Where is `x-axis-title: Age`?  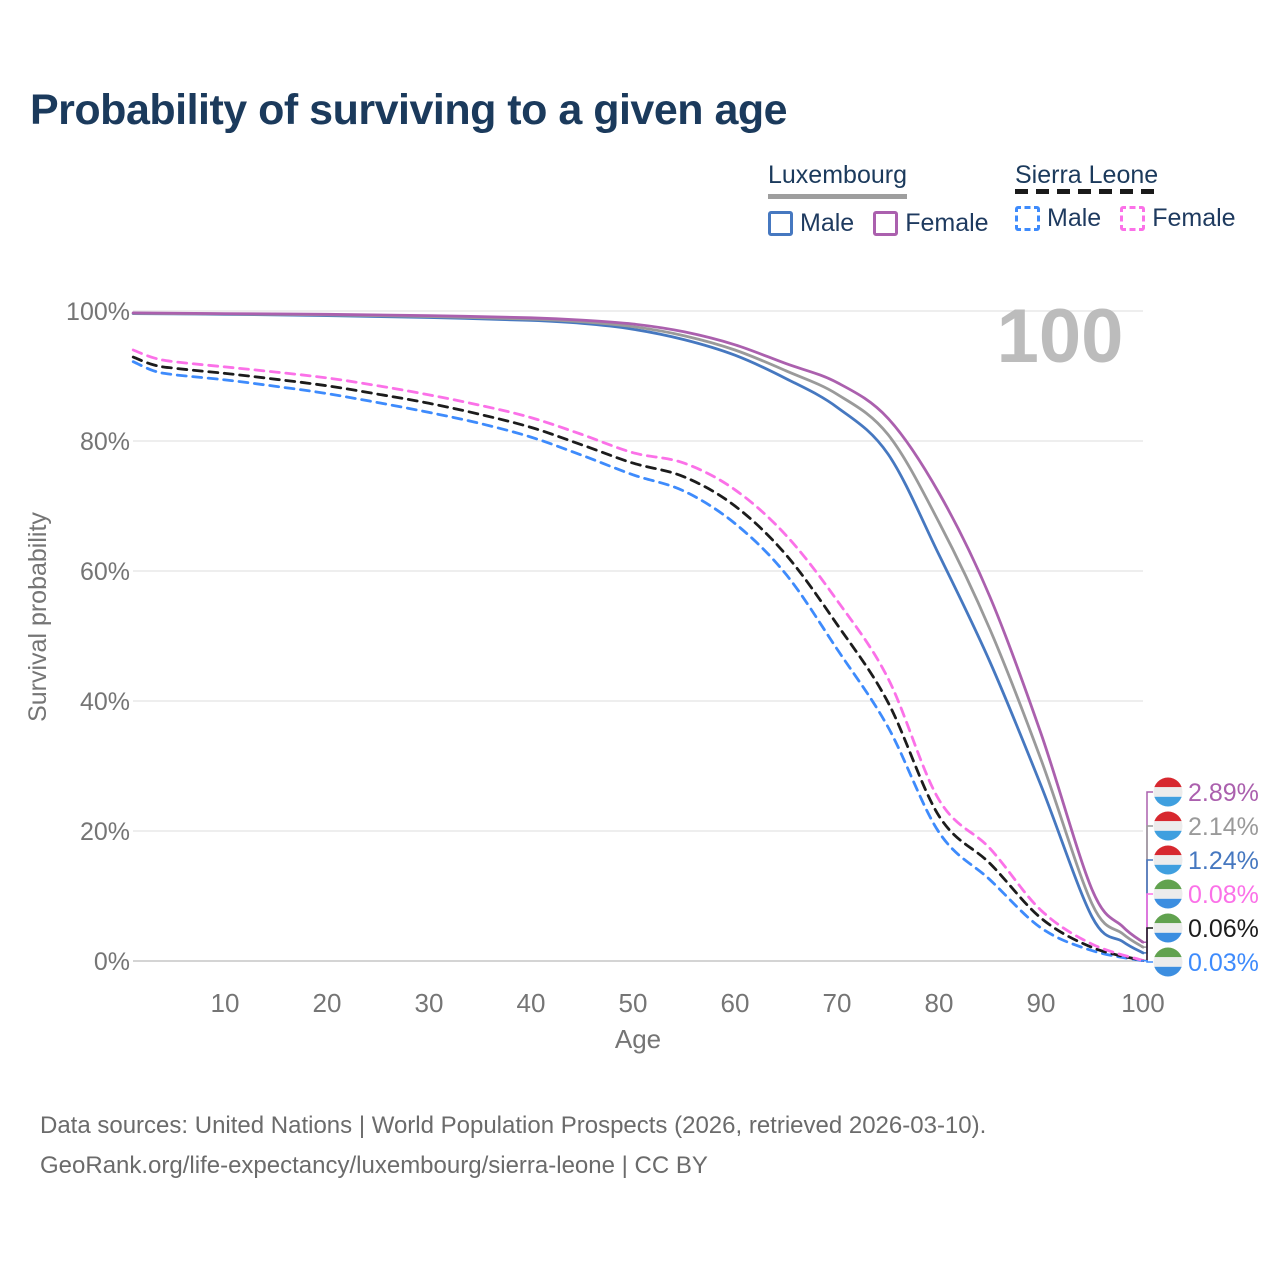
x-axis-title: Age is located at coordinates (638, 1039).